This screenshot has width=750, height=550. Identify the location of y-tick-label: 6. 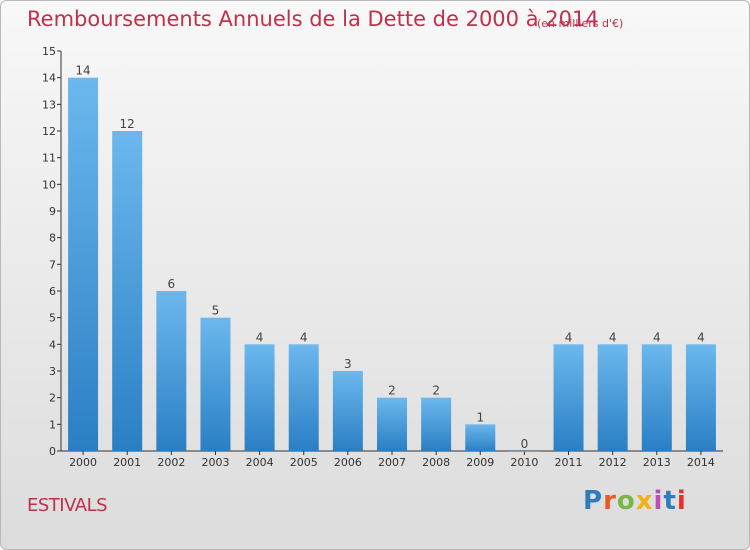
(52, 291).